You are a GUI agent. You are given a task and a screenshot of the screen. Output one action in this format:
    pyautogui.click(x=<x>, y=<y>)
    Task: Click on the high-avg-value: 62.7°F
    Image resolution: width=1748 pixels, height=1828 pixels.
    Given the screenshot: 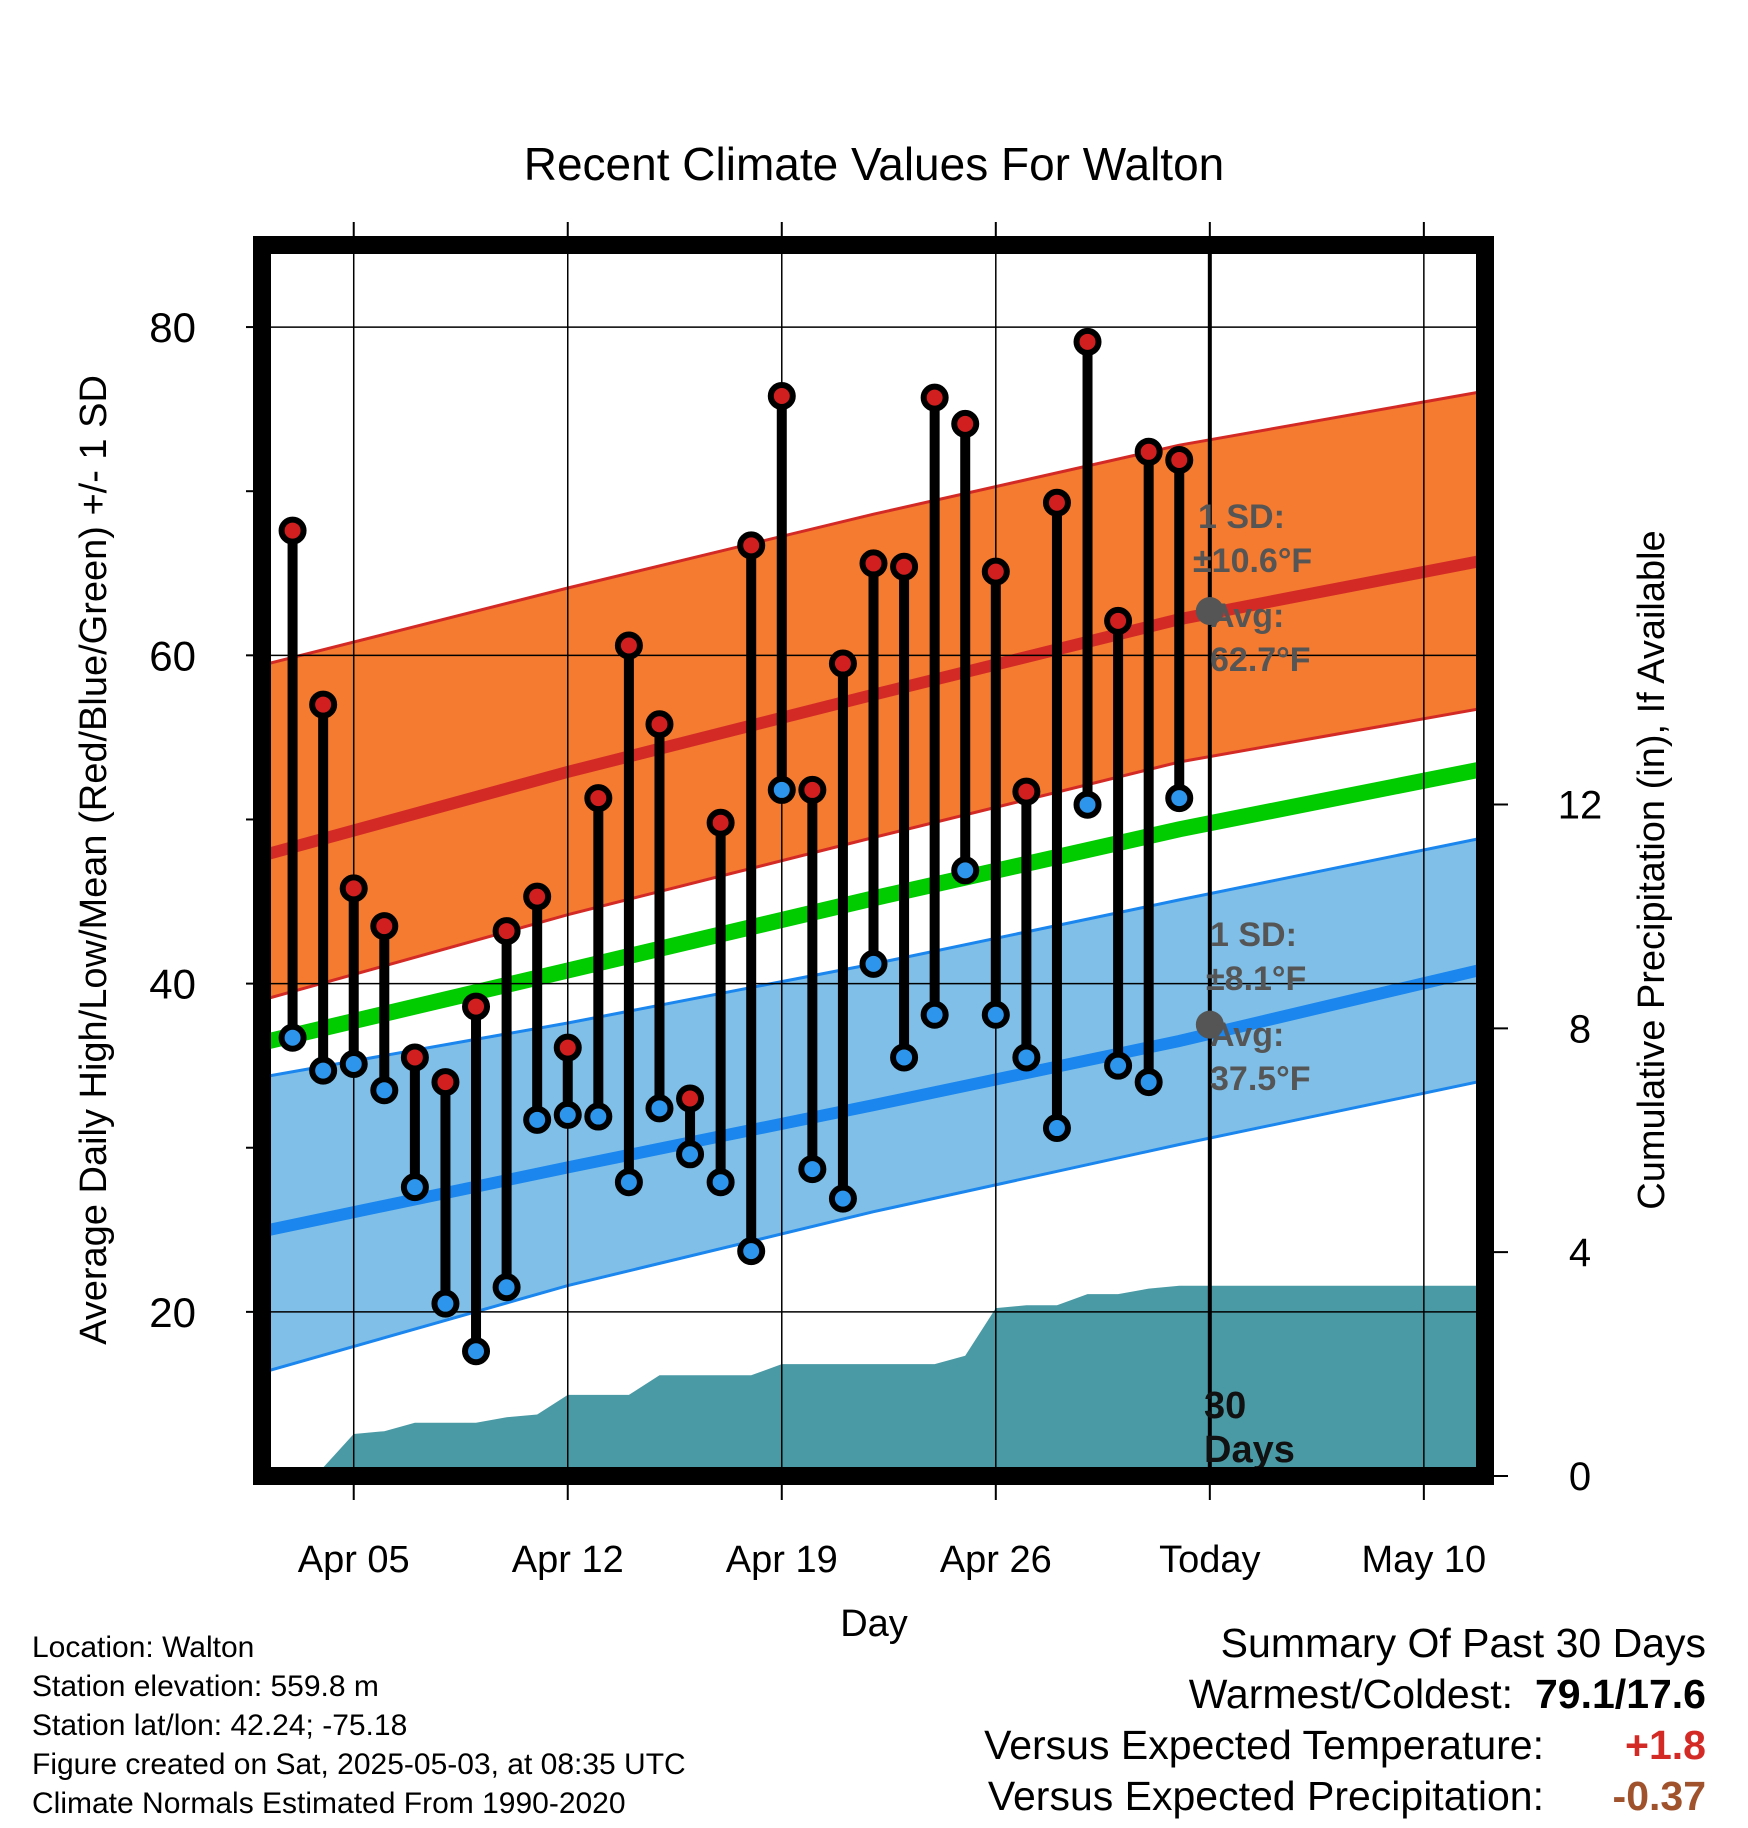 What is the action you would take?
    pyautogui.click(x=1260, y=660)
    